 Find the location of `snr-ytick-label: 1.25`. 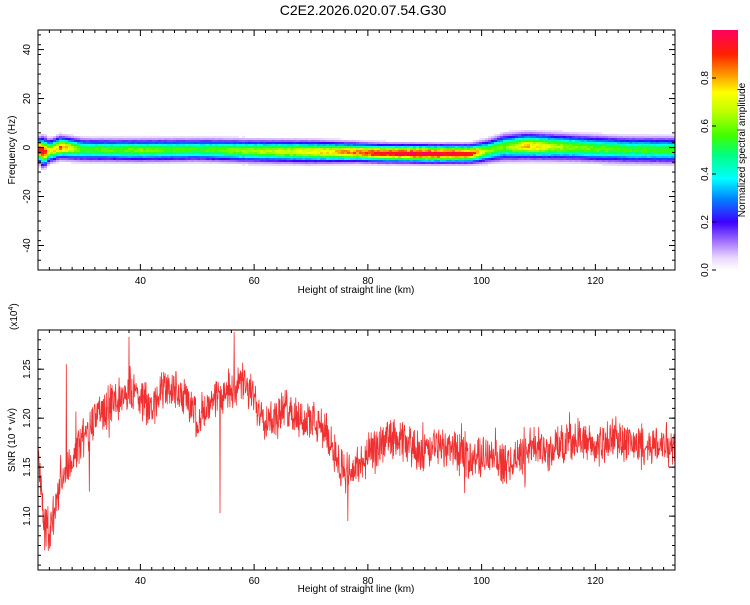

snr-ytick-label: 1.25 is located at coordinates (27, 369).